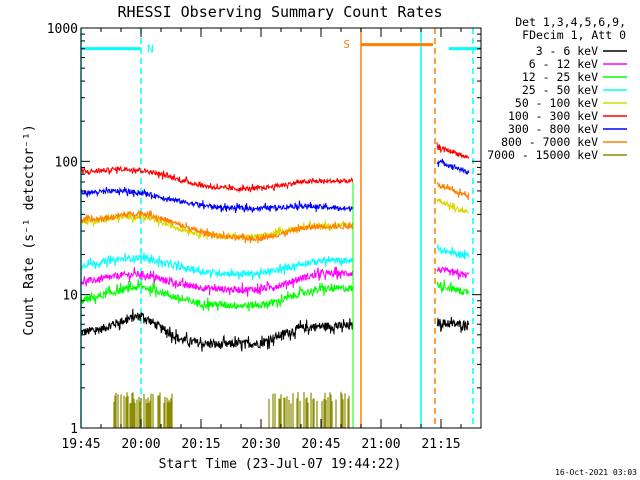  I want to click on generation-timestamp: 16-Oct-2021 03:03, so click(596, 472).